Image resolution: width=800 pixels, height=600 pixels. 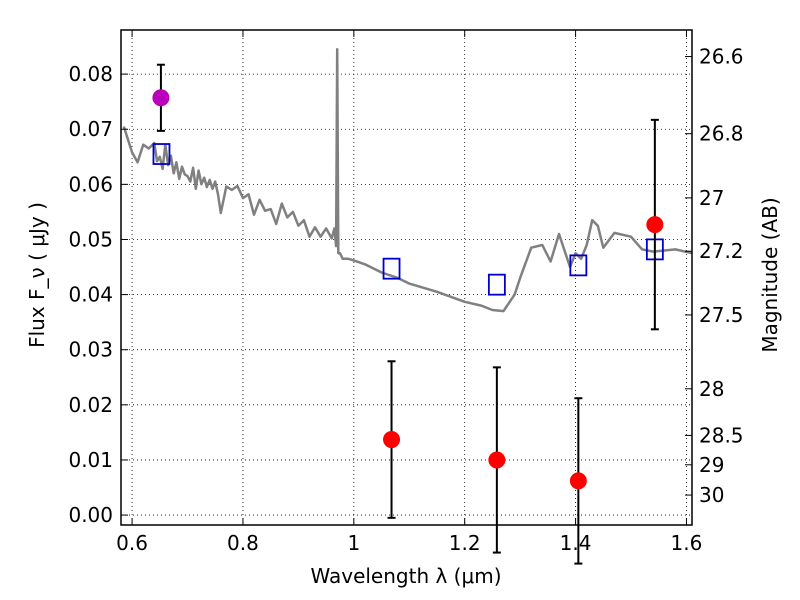 I want to click on x-tick-label: 1, so click(x=353, y=543).